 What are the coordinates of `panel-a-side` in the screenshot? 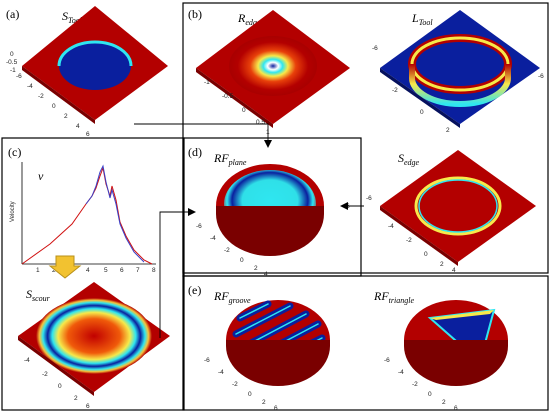 It's located at (58, 95).